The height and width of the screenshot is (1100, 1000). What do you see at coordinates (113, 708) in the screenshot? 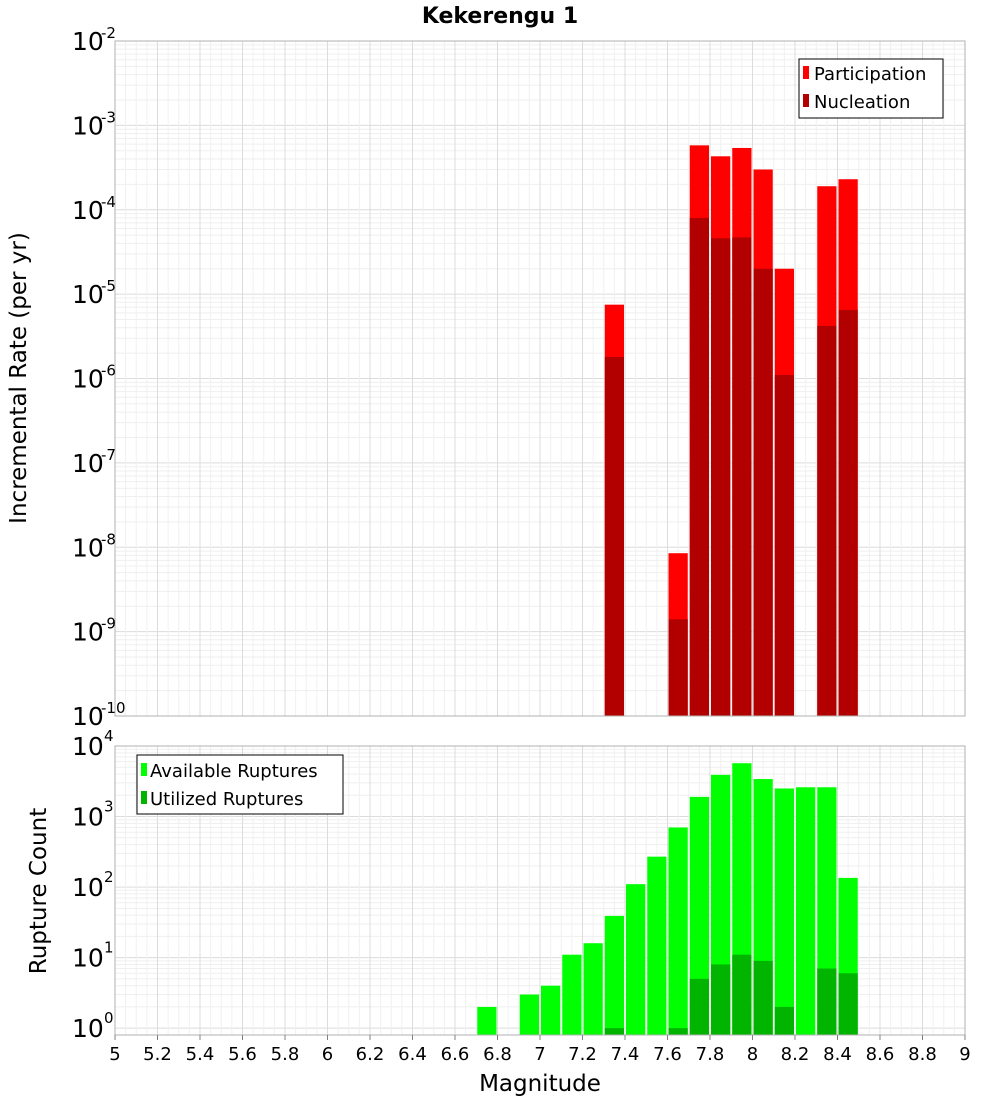
I see `y-tick-exponent: -10` at bounding box center [113, 708].